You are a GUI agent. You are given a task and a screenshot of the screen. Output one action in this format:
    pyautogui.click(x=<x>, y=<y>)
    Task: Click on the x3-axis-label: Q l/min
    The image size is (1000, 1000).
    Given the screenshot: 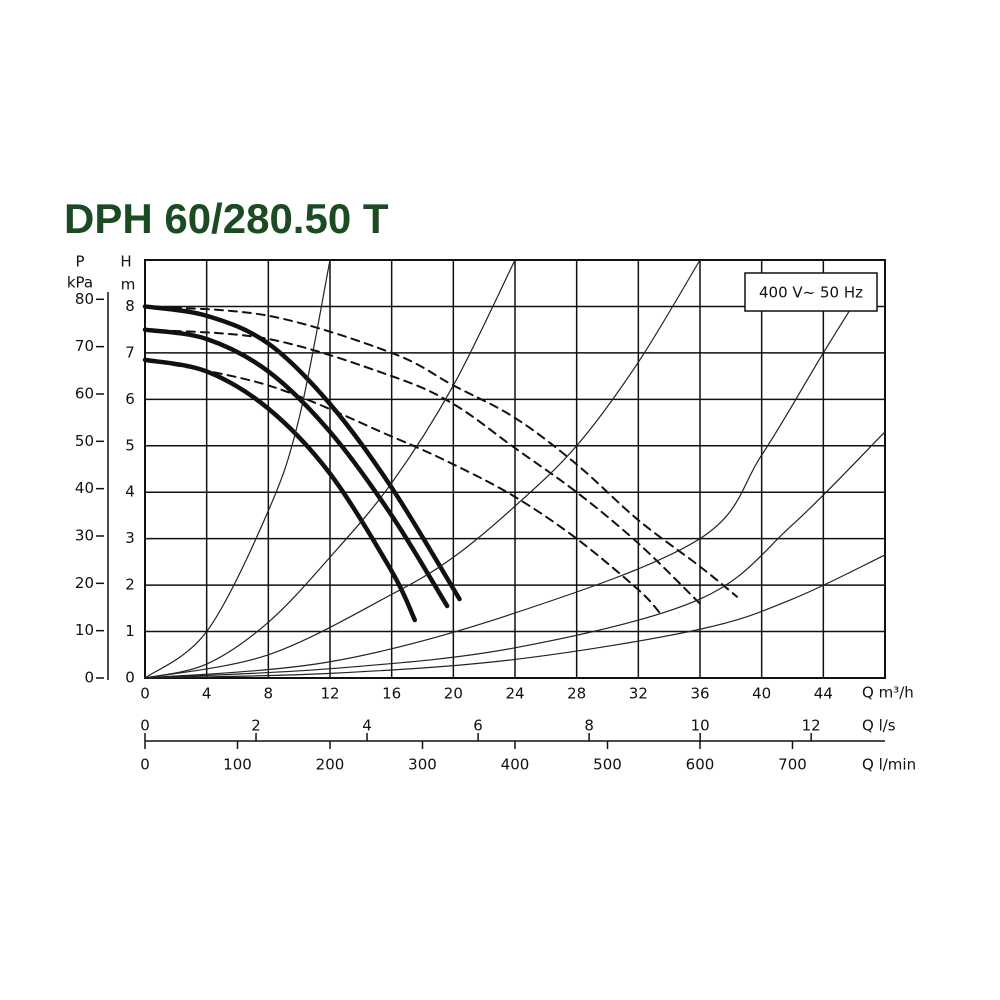 What is the action you would take?
    pyautogui.click(x=889, y=765)
    